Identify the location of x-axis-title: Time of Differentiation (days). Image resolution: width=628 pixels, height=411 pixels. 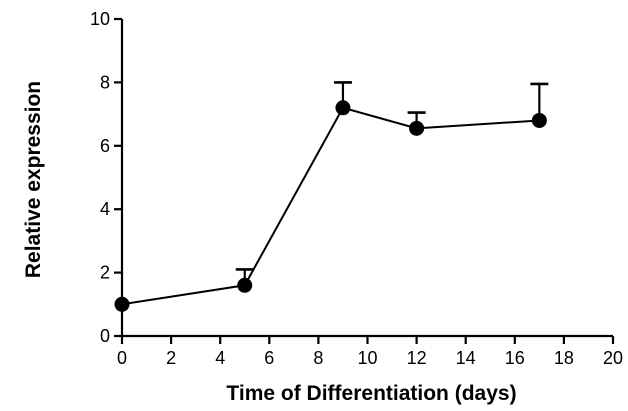
(371, 393).